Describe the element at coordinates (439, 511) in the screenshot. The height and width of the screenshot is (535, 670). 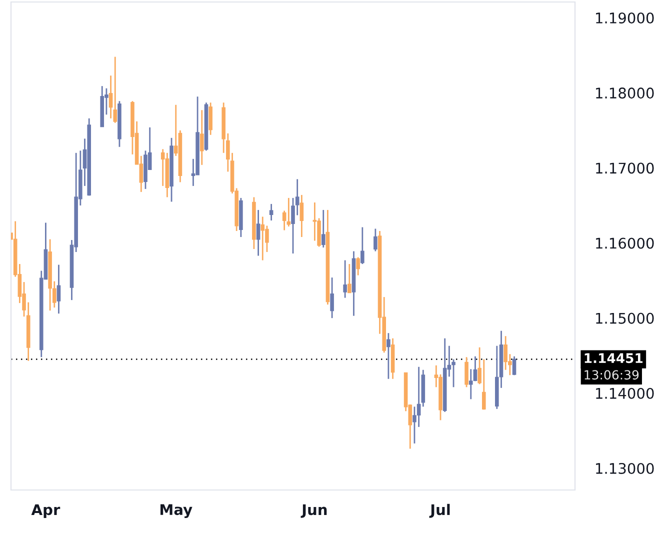
I see `x-tick-label: Jul` at that location.